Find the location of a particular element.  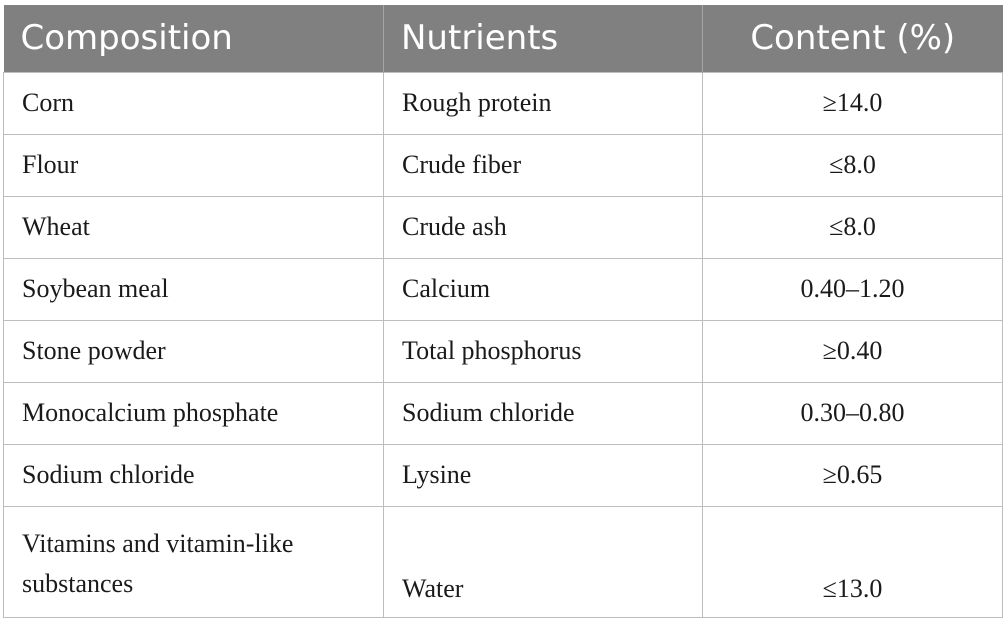

content-cell: ≥14.0 is located at coordinates (852, 102).